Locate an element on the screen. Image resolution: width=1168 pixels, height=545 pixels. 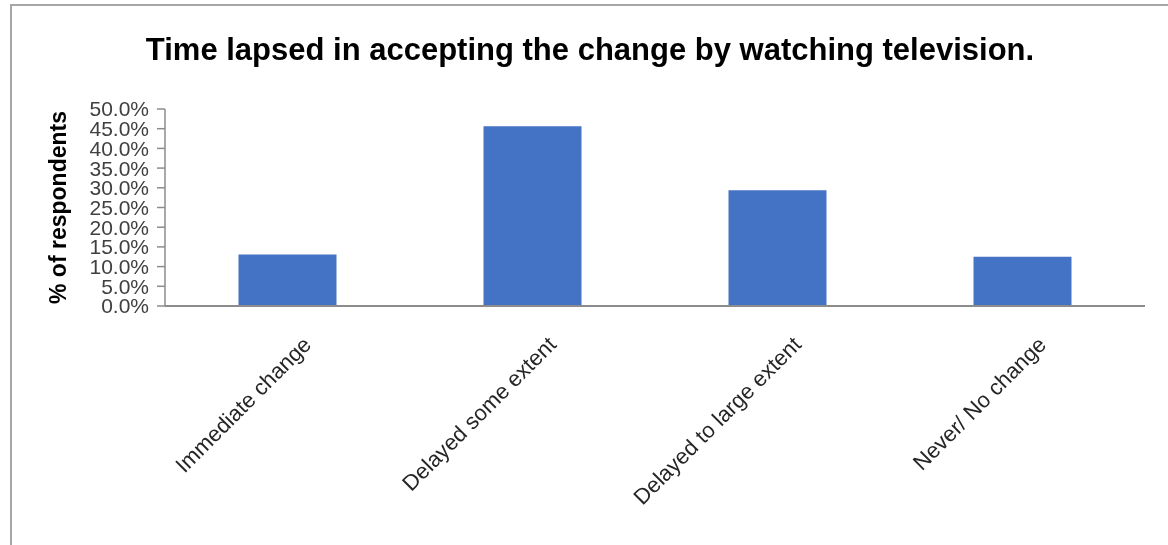
chart-title: Time lapsed in accepting the change by watching television. is located at coordinates (590, 50).